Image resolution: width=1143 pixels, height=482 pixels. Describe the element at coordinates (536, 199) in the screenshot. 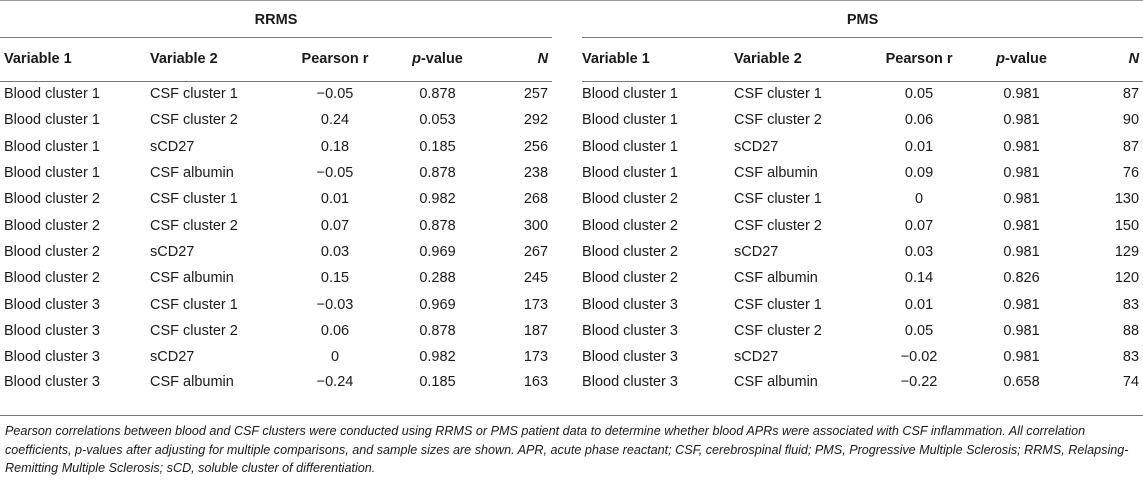

I see `cell-n: 268` at that location.